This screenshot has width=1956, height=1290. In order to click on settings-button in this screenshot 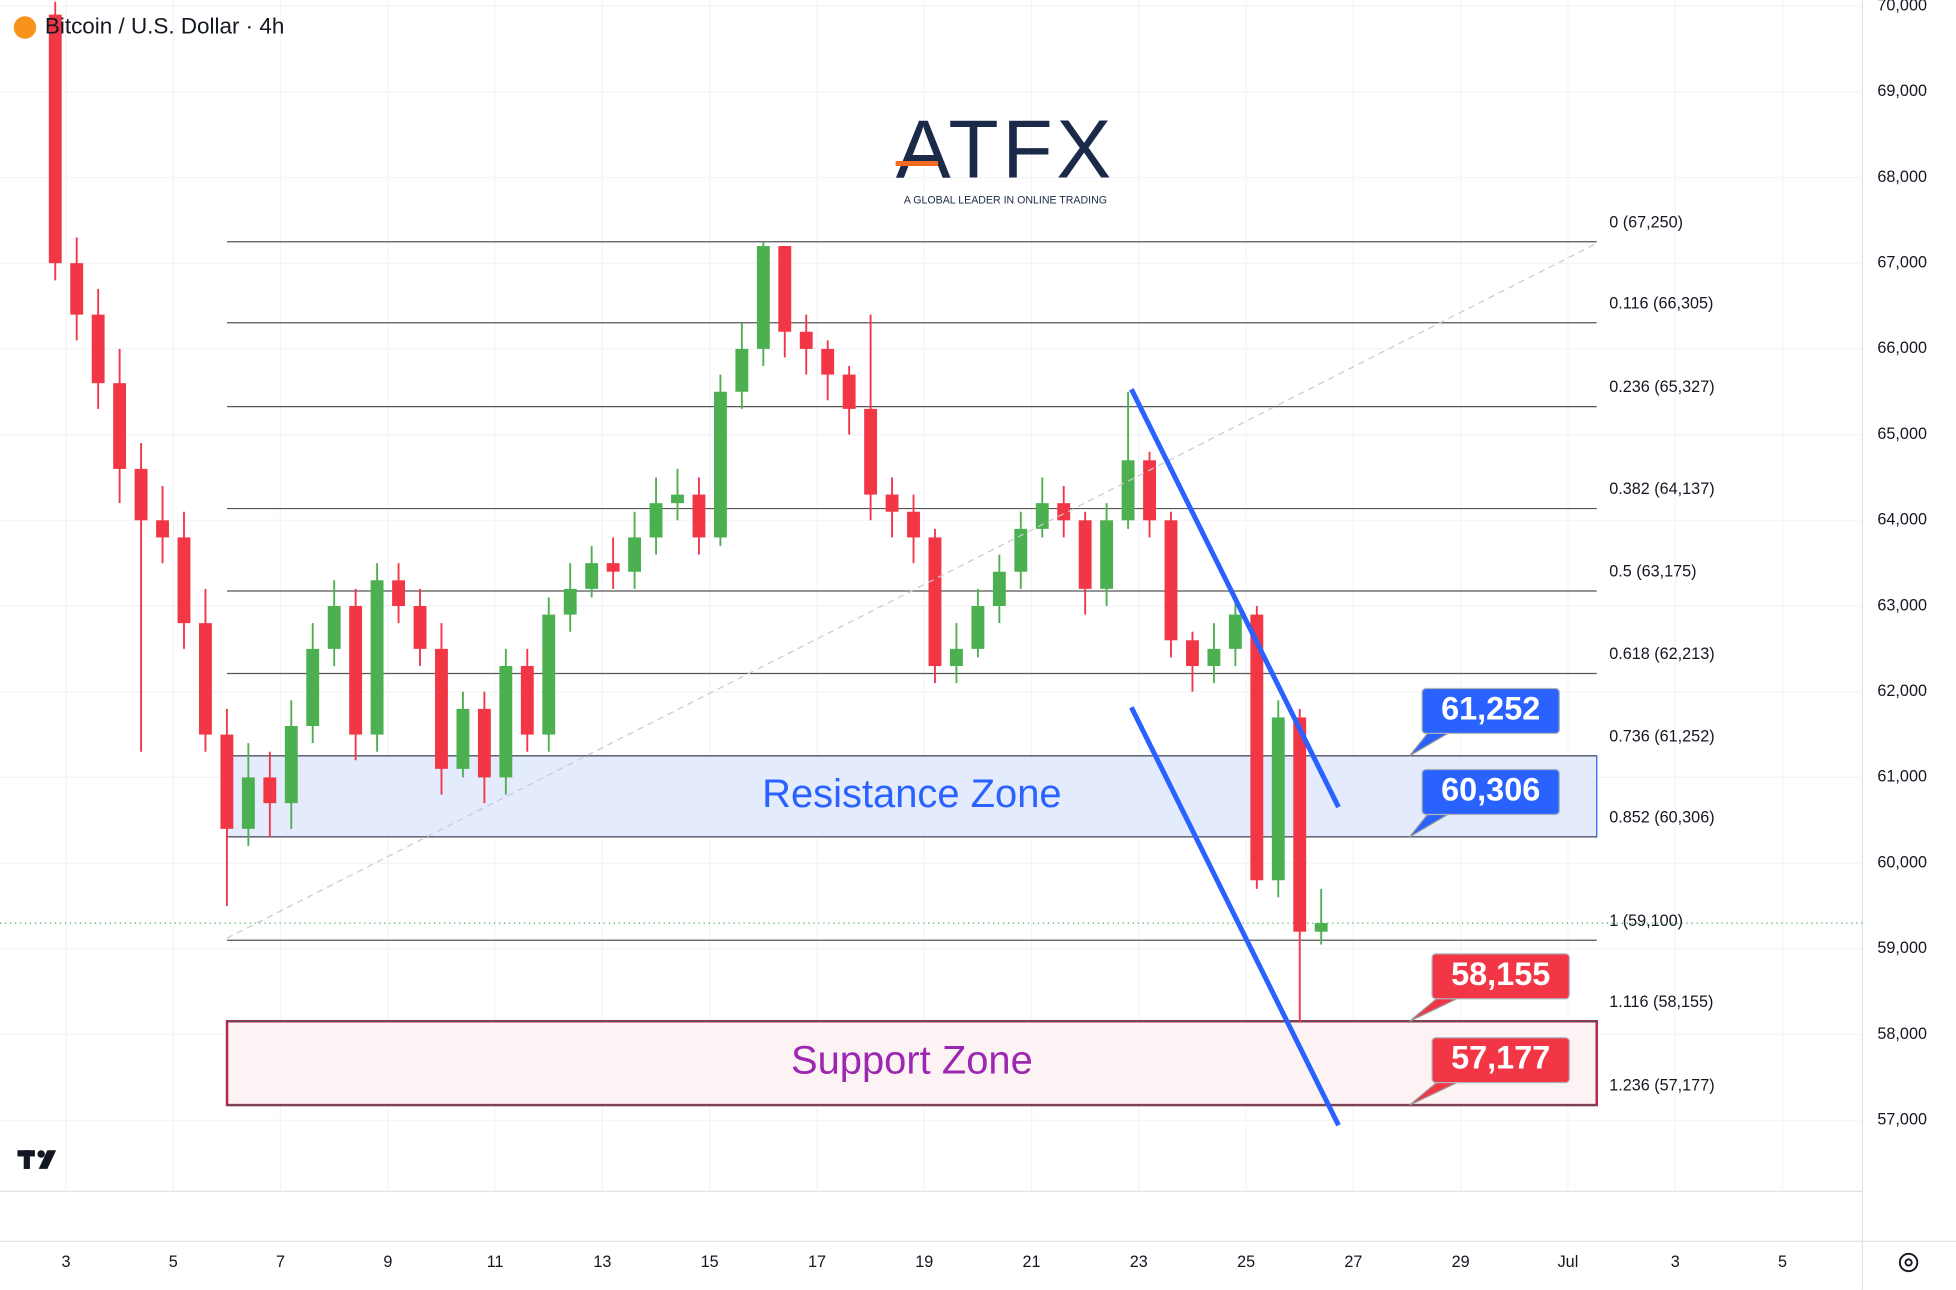, I will do `click(1908, 1262)`.